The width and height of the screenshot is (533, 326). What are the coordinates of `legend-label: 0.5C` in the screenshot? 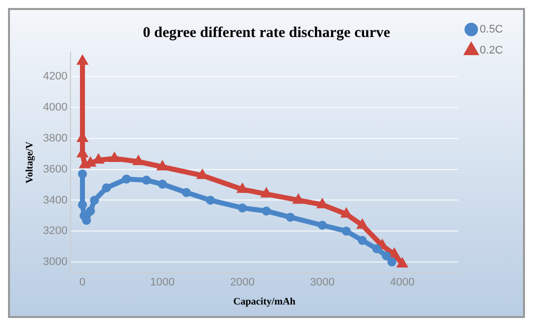 It's located at (492, 30).